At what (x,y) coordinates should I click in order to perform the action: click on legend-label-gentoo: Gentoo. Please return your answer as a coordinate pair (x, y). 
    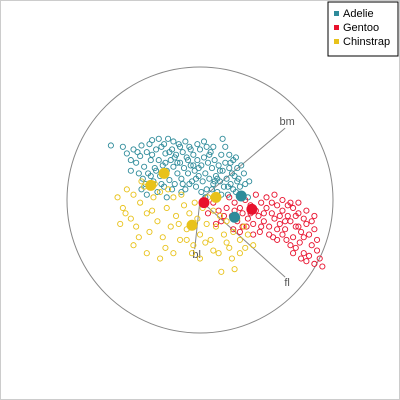
    Looking at the image, I should click on (361, 28).